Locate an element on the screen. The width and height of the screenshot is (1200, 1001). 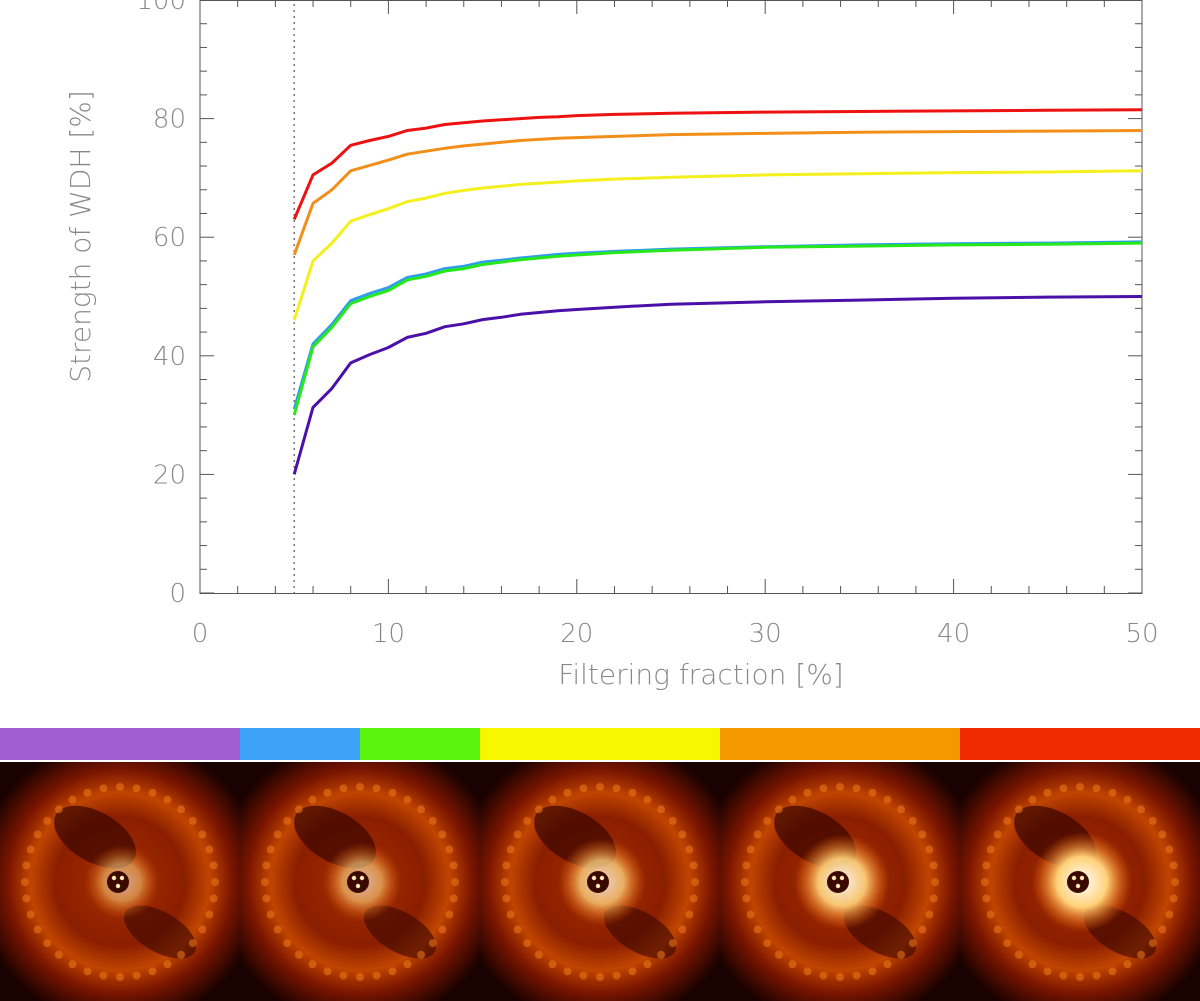
x-tick-label: 50 is located at coordinates (1141, 634).